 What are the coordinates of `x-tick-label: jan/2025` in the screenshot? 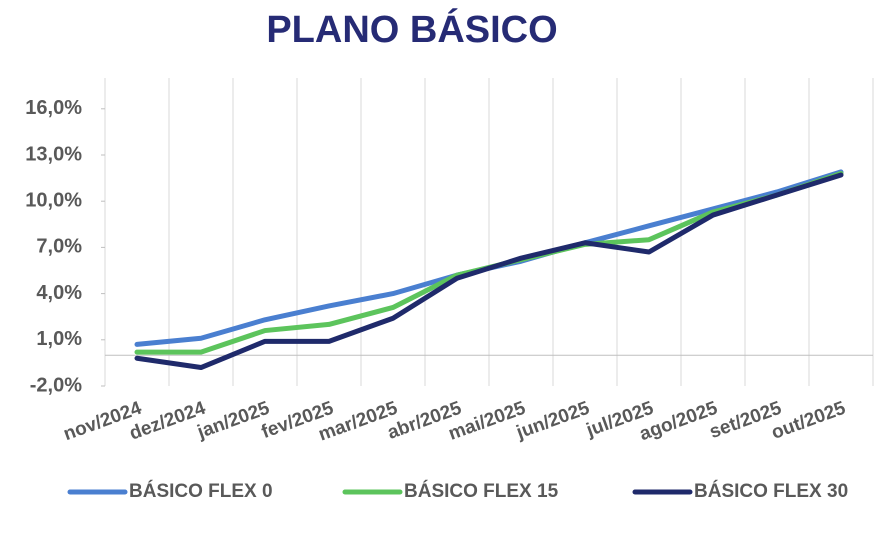 It's located at (233, 421).